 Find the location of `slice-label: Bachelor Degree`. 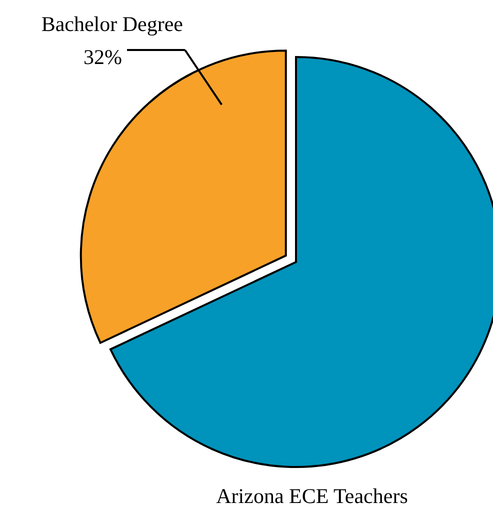

slice-label: Bachelor Degree is located at coordinates (112, 24).